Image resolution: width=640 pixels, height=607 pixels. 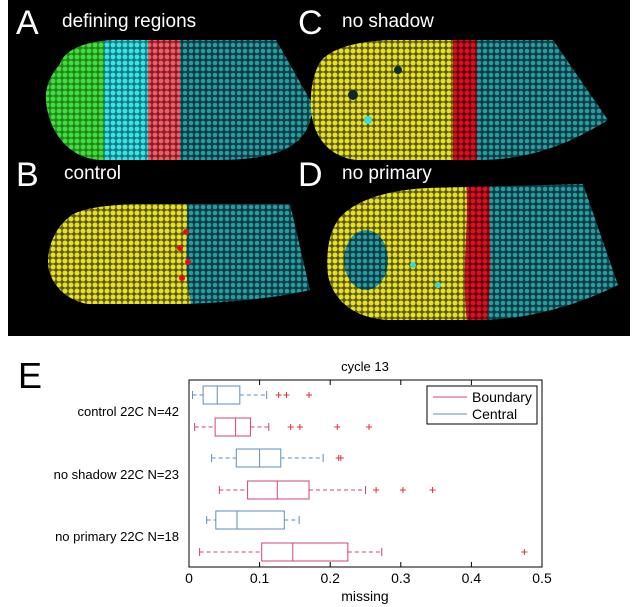 I want to click on x-tick-label: 0, so click(x=189, y=578).